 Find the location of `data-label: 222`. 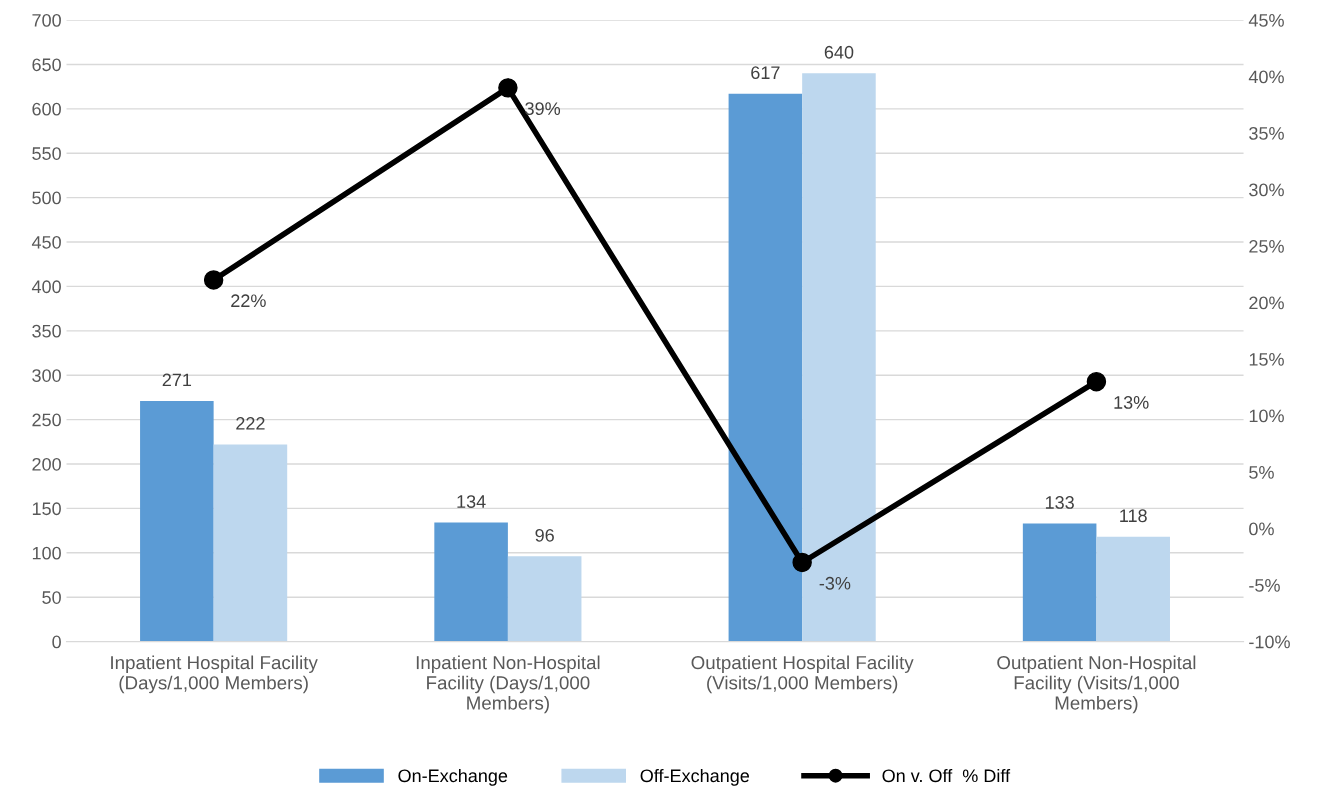

data-label: 222 is located at coordinates (250, 423).